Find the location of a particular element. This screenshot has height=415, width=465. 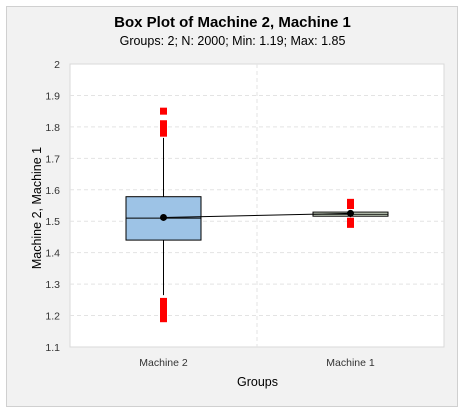

mean-connect-line is located at coordinates (257, 215).